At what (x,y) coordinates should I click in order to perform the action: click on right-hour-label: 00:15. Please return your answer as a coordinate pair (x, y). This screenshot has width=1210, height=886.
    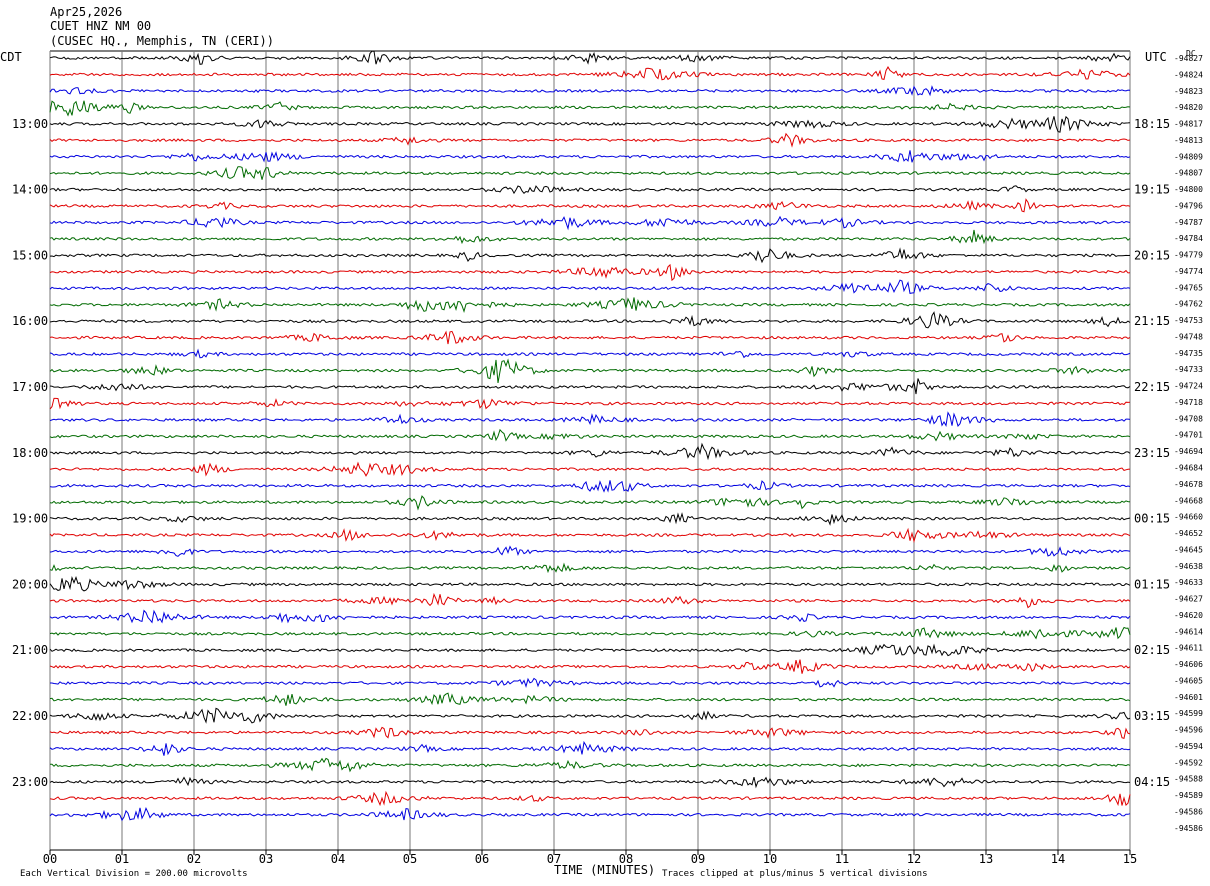
    Looking at the image, I should click on (1152, 519).